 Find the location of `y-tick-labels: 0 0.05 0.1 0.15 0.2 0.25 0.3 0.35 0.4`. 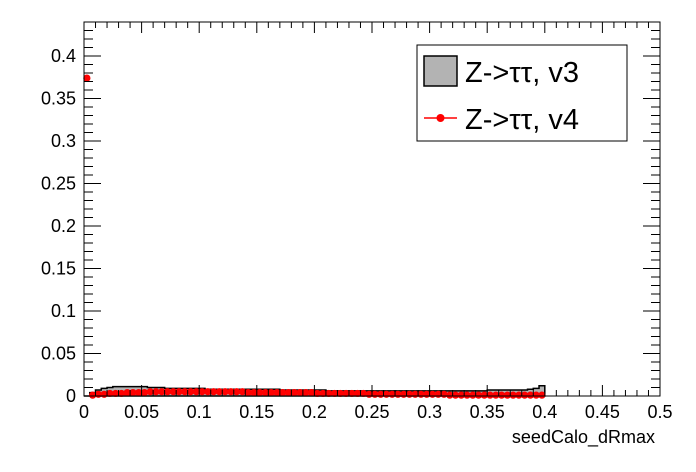

y-tick-labels: 0 0.05 0.1 0.15 0.2 0.25 0.3 0.35 0.4 is located at coordinates (58, 226).